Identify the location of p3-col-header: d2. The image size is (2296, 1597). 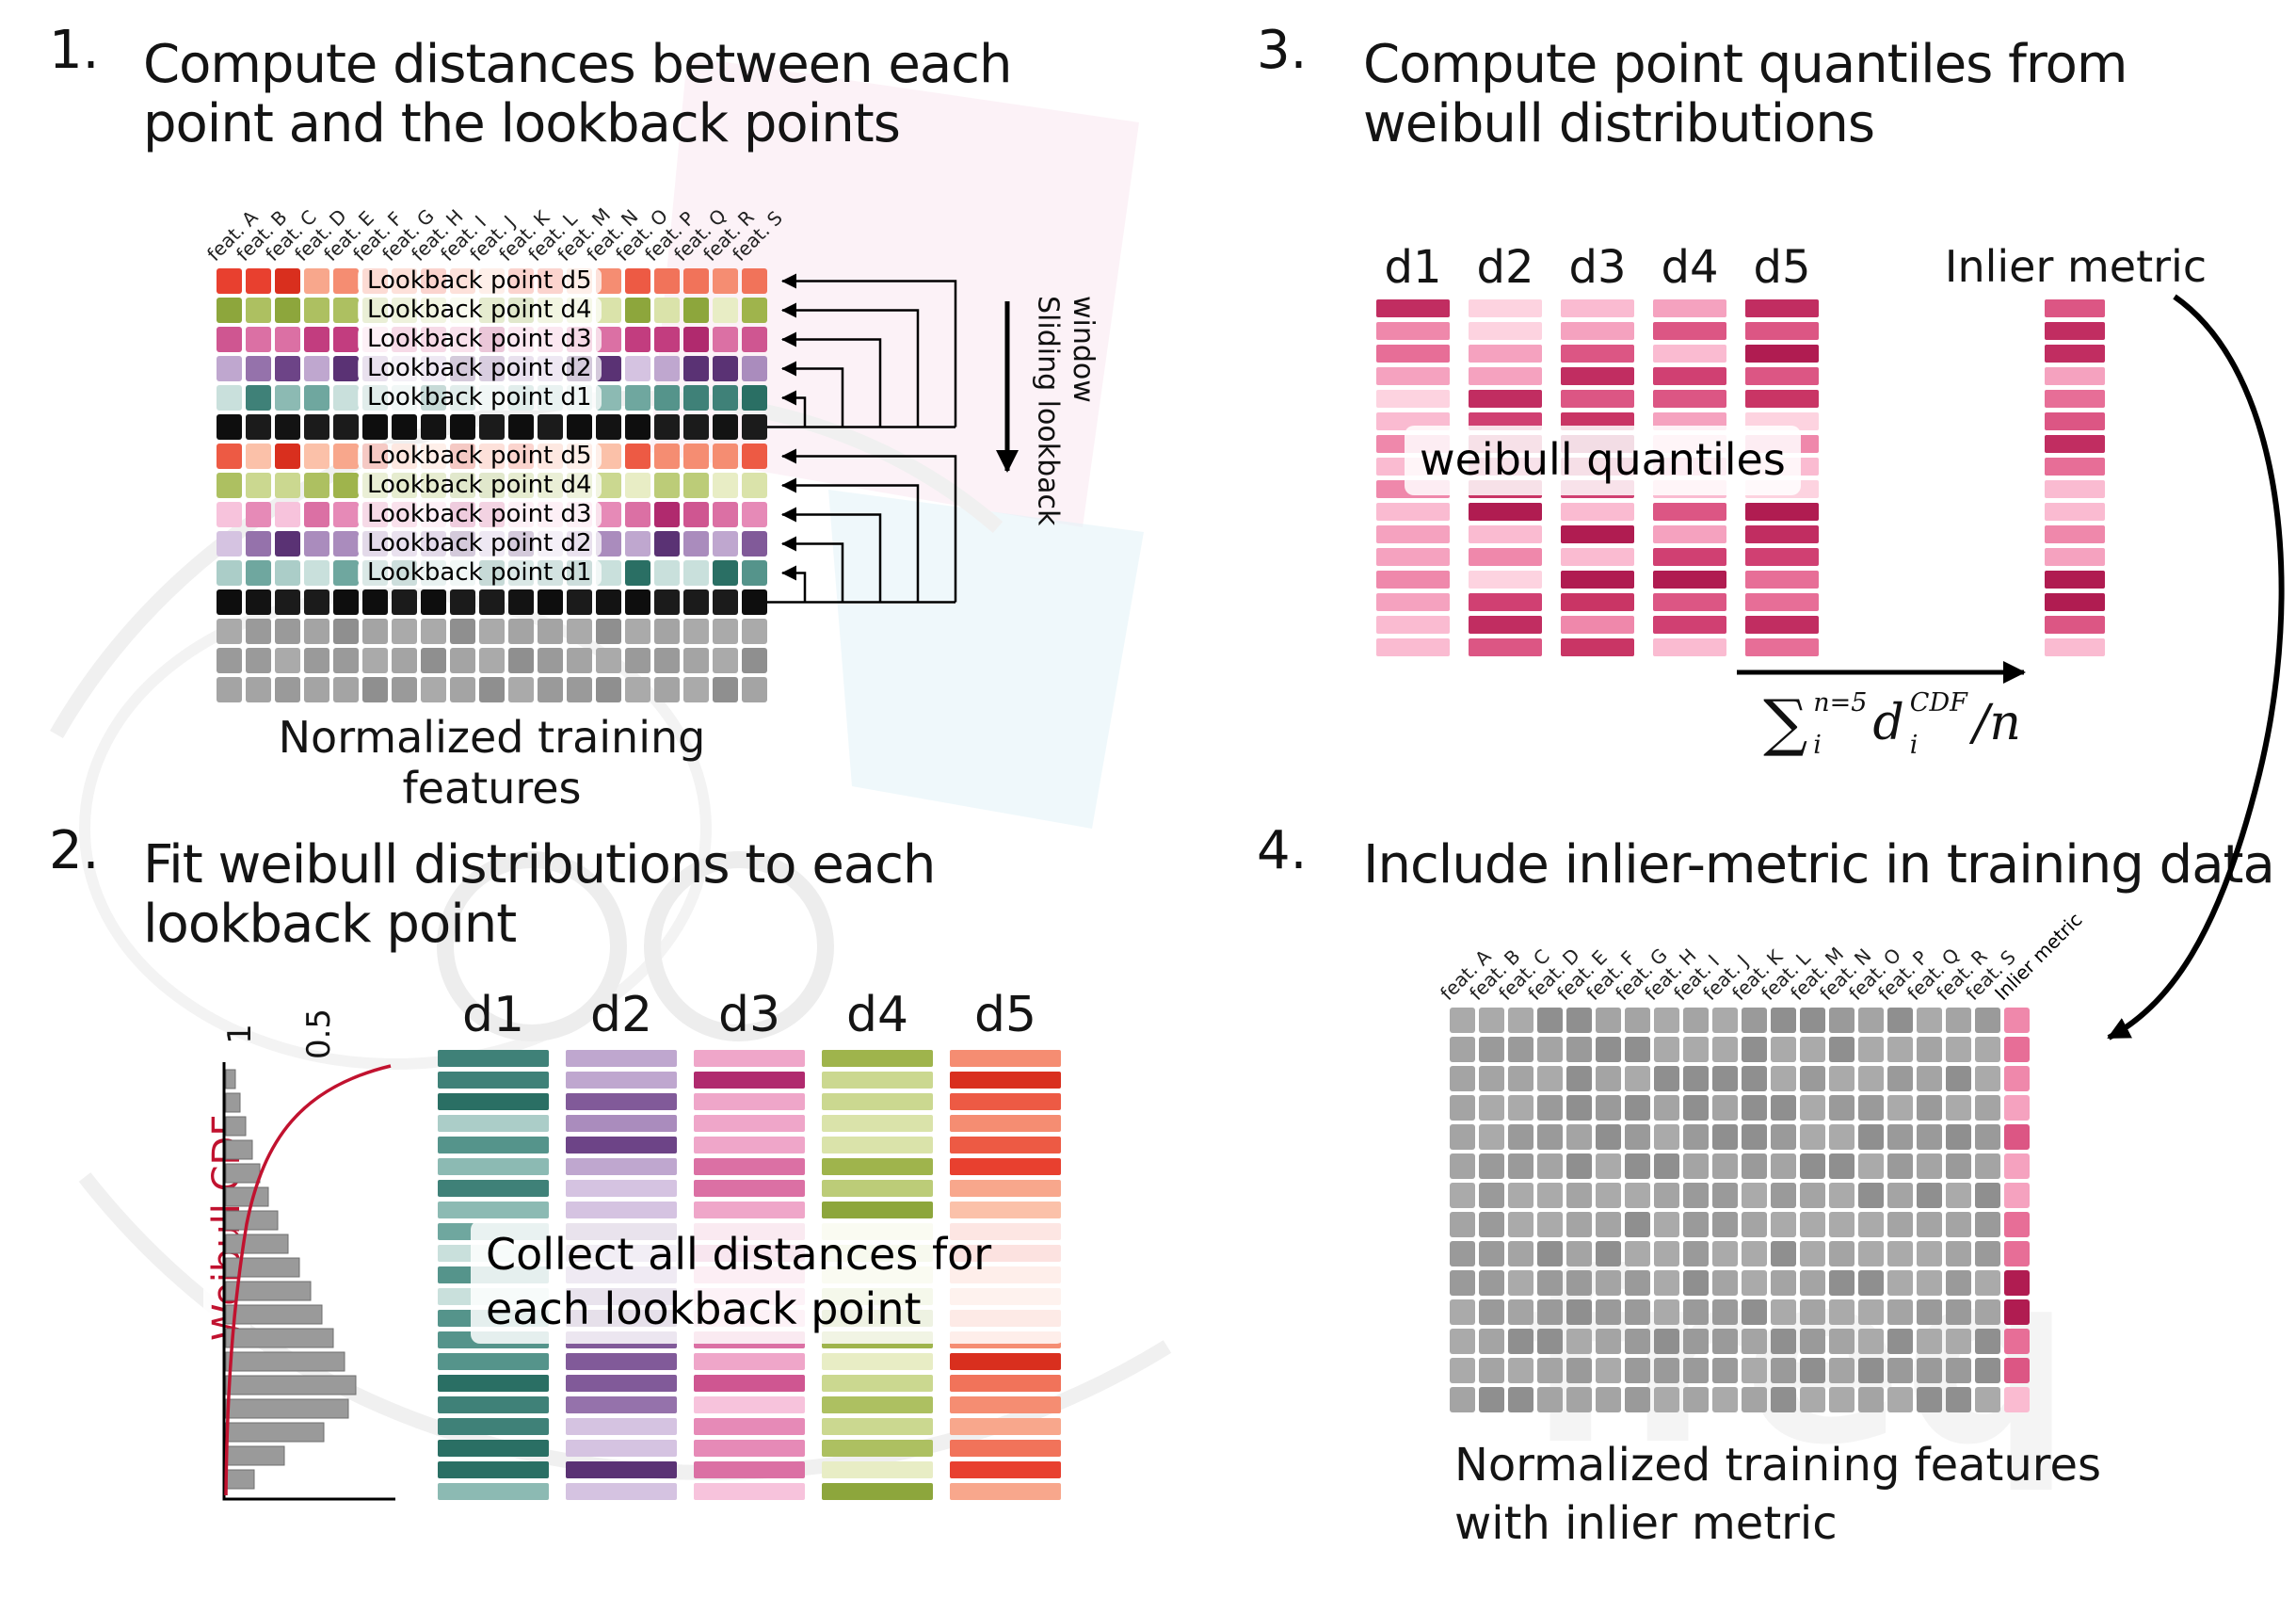
(1505, 267).